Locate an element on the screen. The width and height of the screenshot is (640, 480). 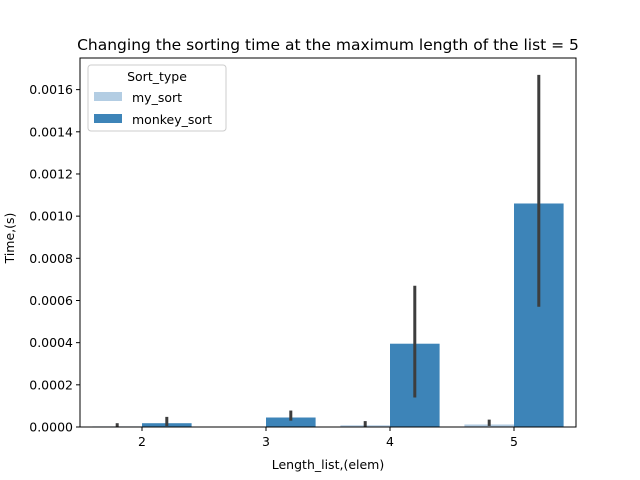
legend-swatch-my-sort is located at coordinates (108, 96).